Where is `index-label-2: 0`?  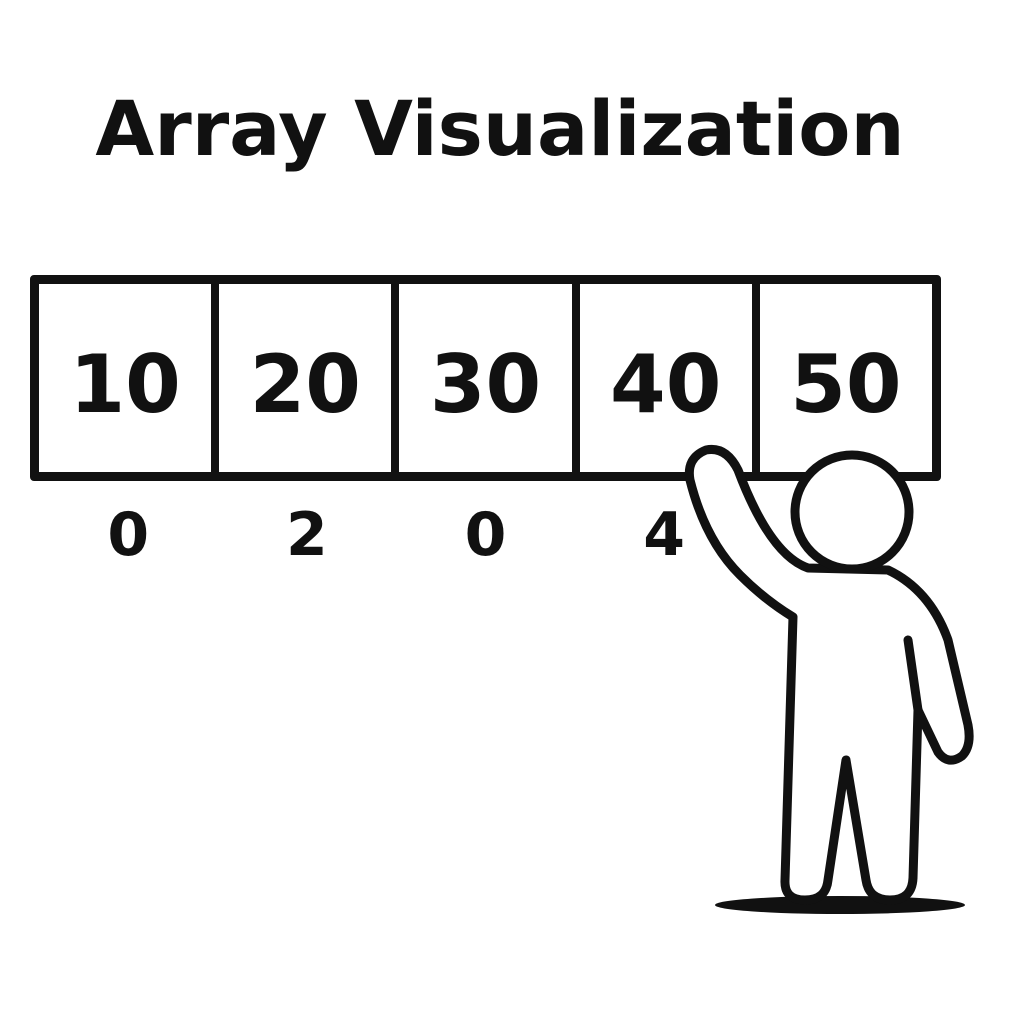 index-label-2: 0 is located at coordinates (485, 535).